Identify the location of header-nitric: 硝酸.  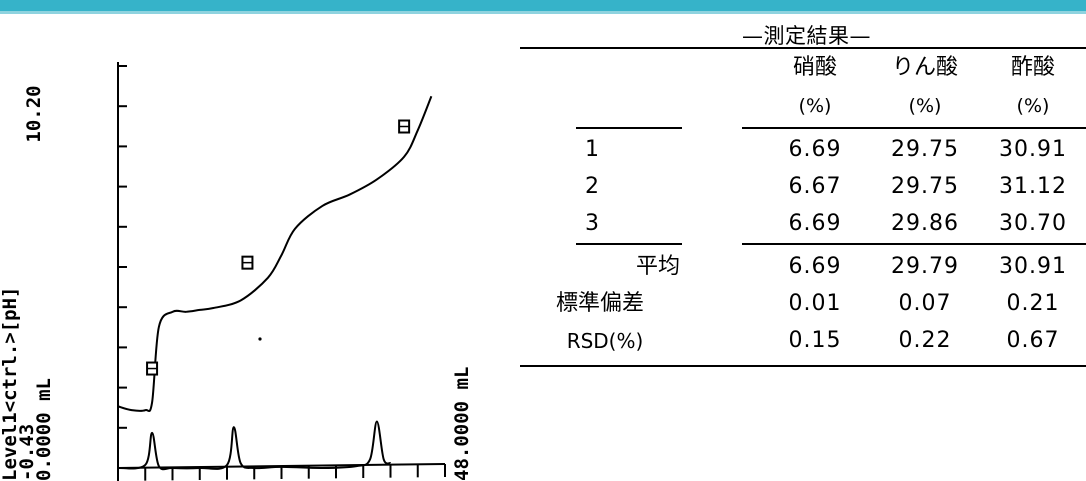
(814, 67).